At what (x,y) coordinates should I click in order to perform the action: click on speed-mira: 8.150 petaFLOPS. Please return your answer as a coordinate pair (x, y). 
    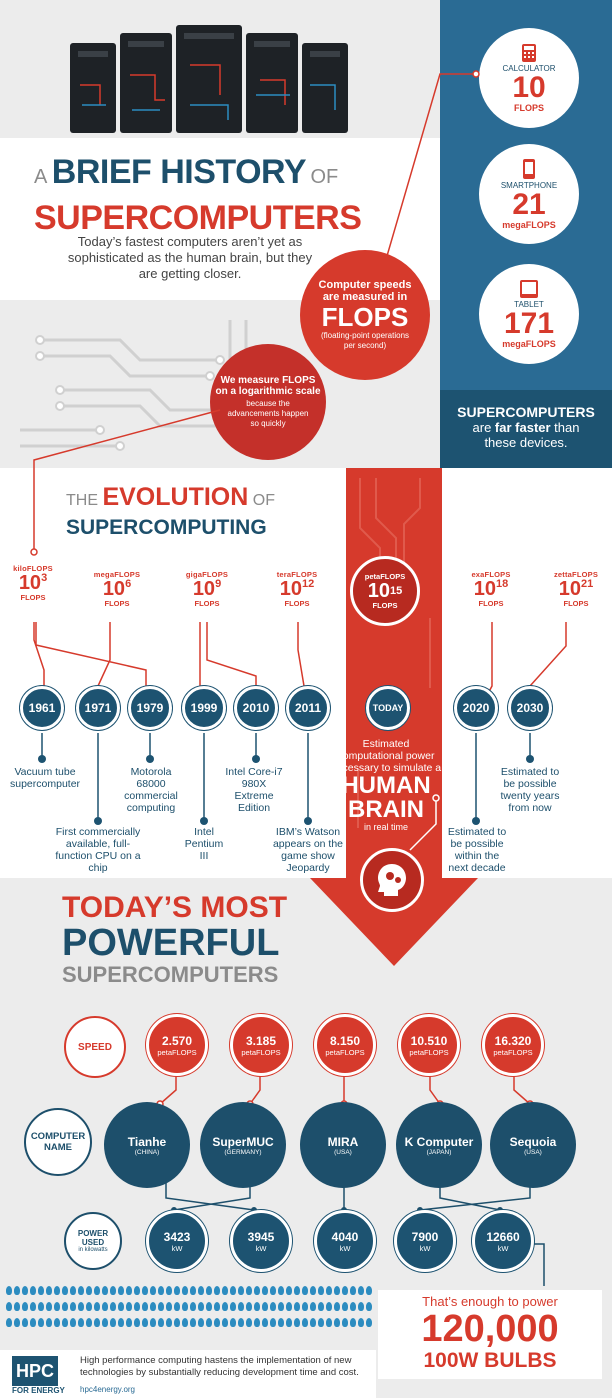
    Looking at the image, I should click on (345, 1045).